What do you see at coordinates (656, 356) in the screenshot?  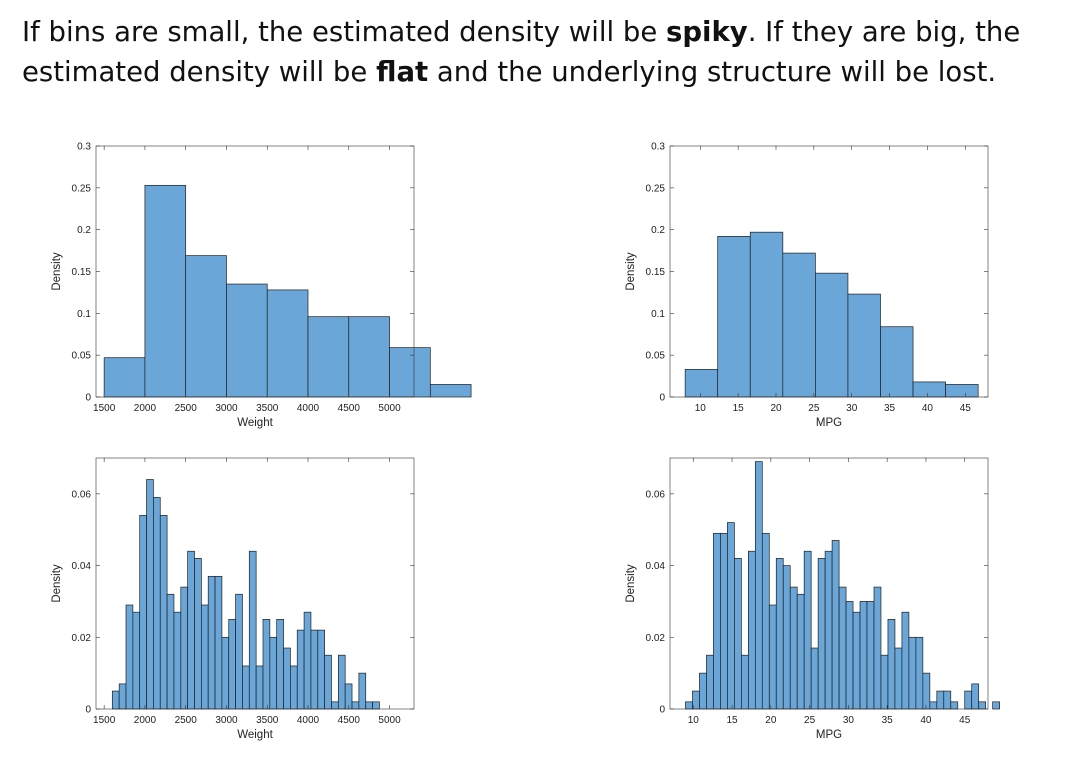 I see `y-tick-label: 0.05` at bounding box center [656, 356].